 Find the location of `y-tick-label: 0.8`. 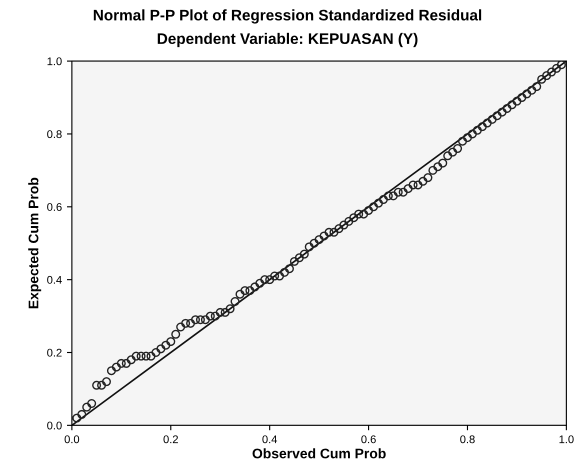

y-tick-label: 0.8 is located at coordinates (54, 134).